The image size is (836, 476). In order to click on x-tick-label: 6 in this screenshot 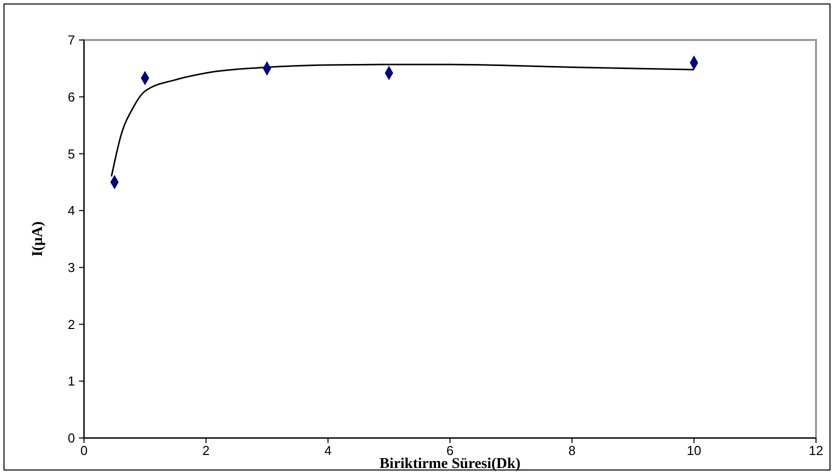, I will do `click(450, 450)`.